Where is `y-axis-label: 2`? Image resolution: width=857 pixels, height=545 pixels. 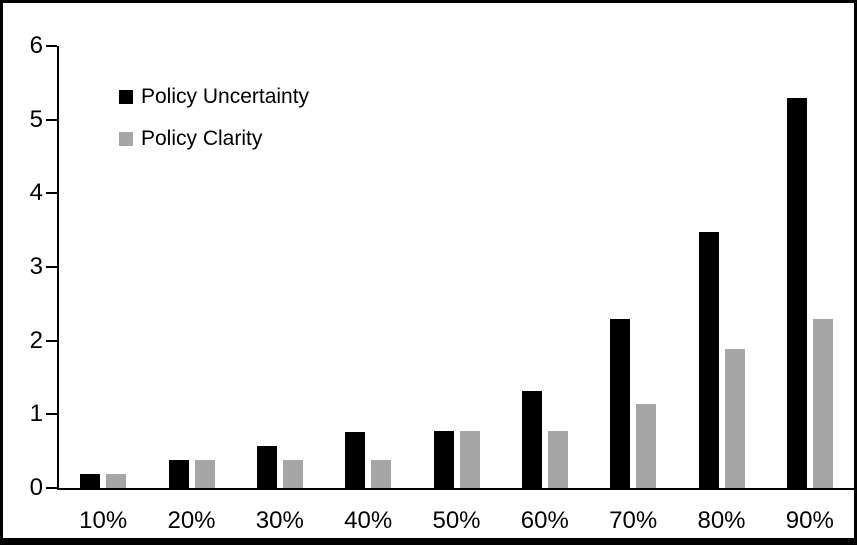
y-axis-label: 2 is located at coordinates (36, 340).